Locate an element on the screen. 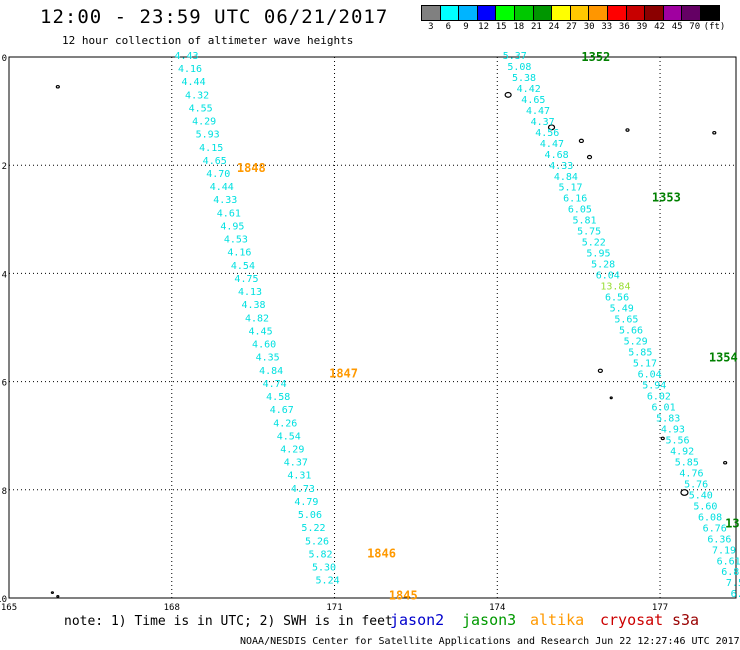 The height and width of the screenshot is (650, 740). swh-value-label: 4.75 is located at coordinates (246, 279).